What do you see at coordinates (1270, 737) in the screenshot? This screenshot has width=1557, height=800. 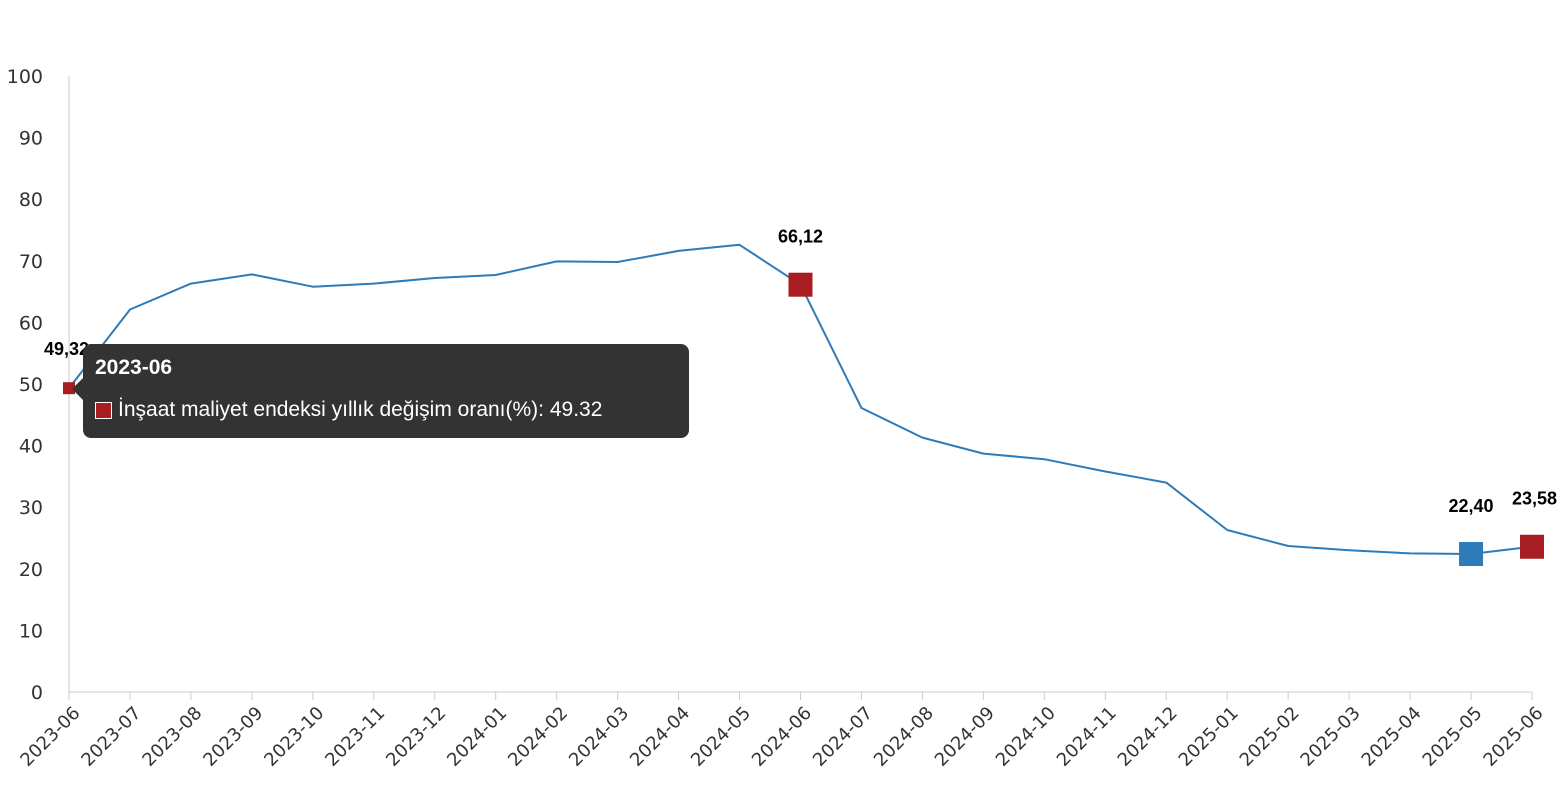 I see `x-tick-label: 2025-02` at bounding box center [1270, 737].